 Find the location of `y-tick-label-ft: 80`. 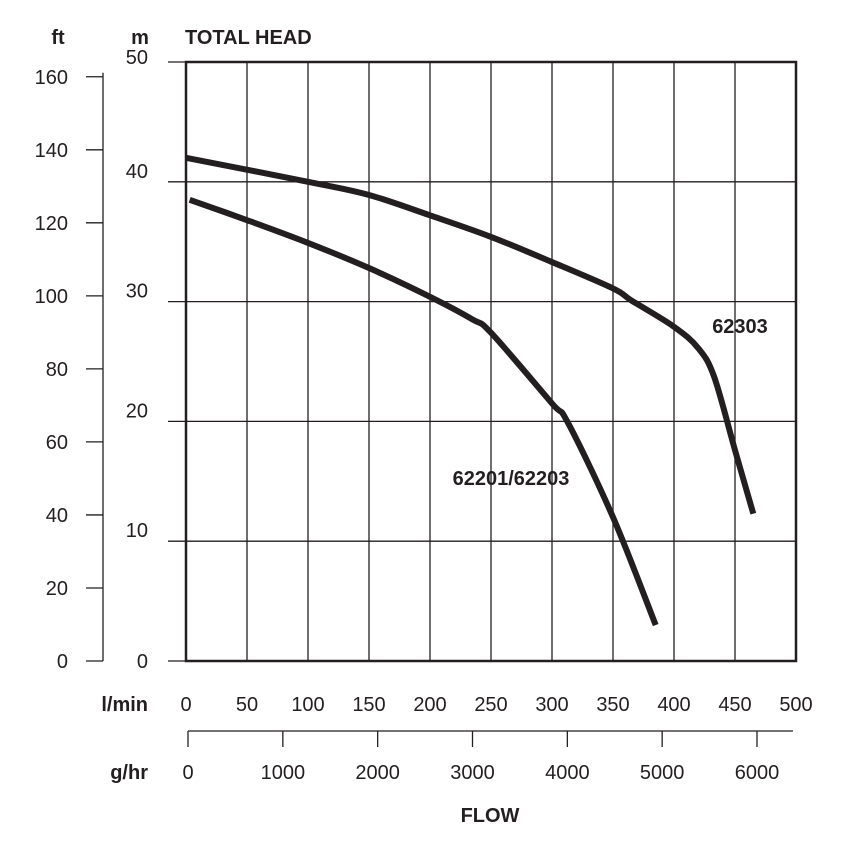

y-tick-label-ft: 80 is located at coordinates (57, 370).